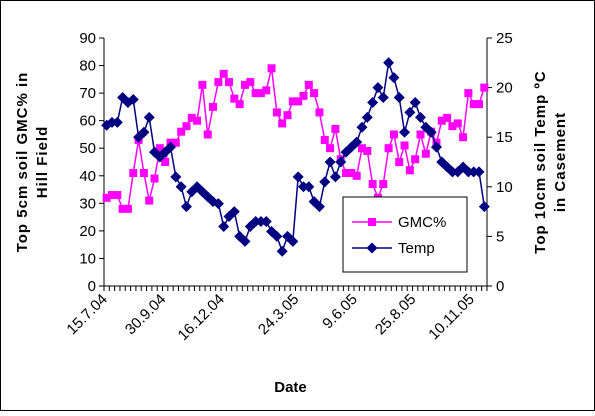 The width and height of the screenshot is (595, 416). Describe the element at coordinates (560, 162) in the screenshot. I see `y2-axis-title: in Casement` at that location.